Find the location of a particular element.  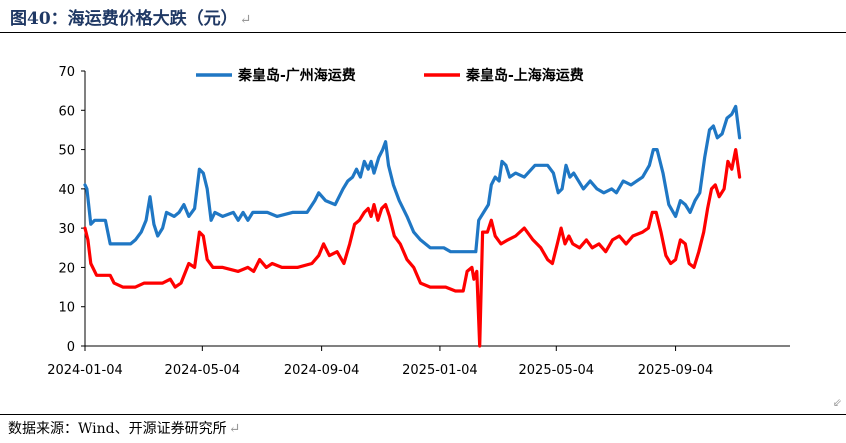

y-tick-label: 70 is located at coordinates (66, 72).